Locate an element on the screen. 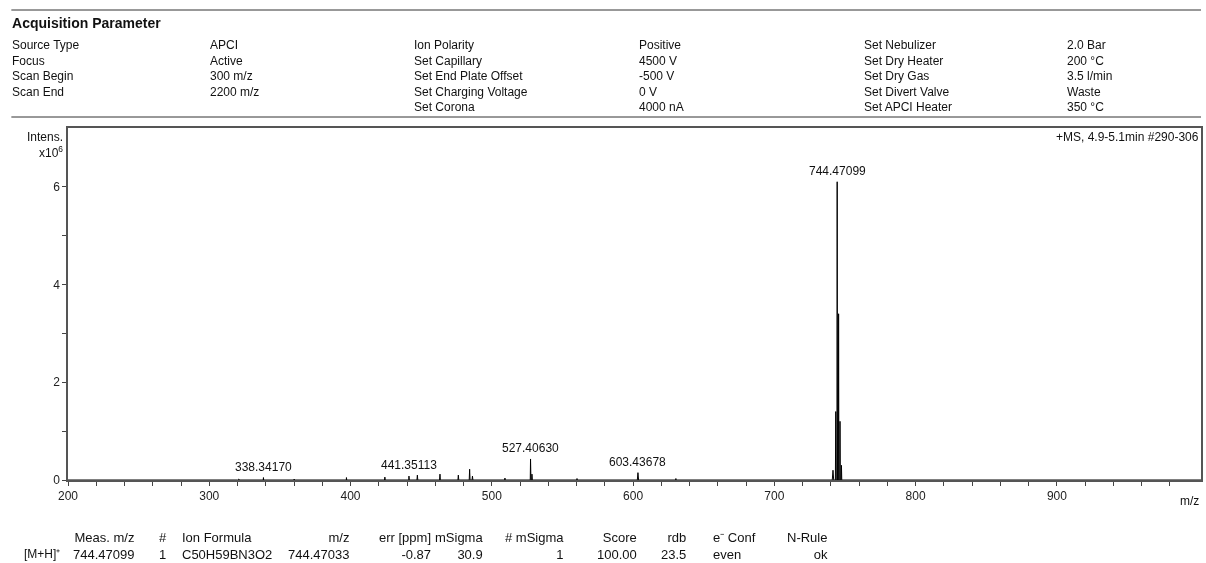 This screenshot has height=563, width=1206. x-tick-label: 300 is located at coordinates (209, 496).